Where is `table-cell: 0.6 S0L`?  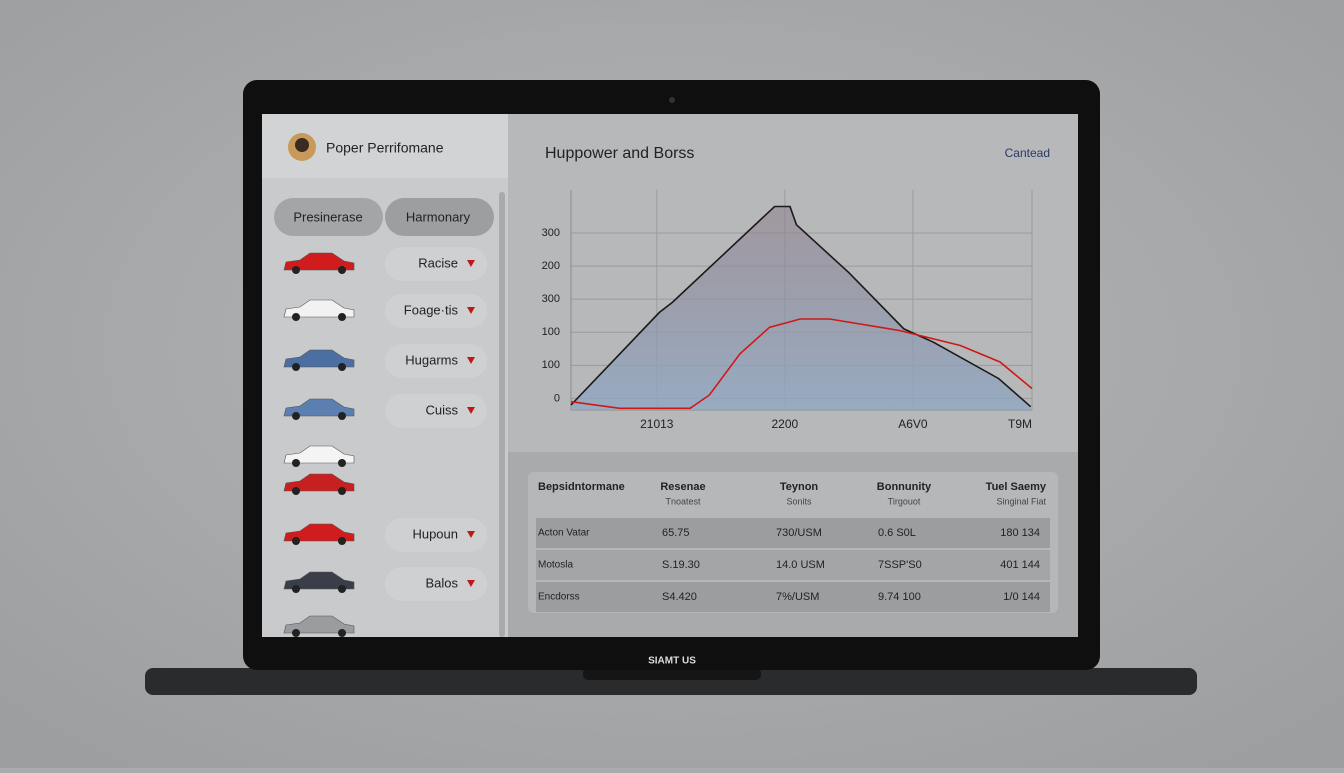
table-cell: 0.6 S0L is located at coordinates (897, 533).